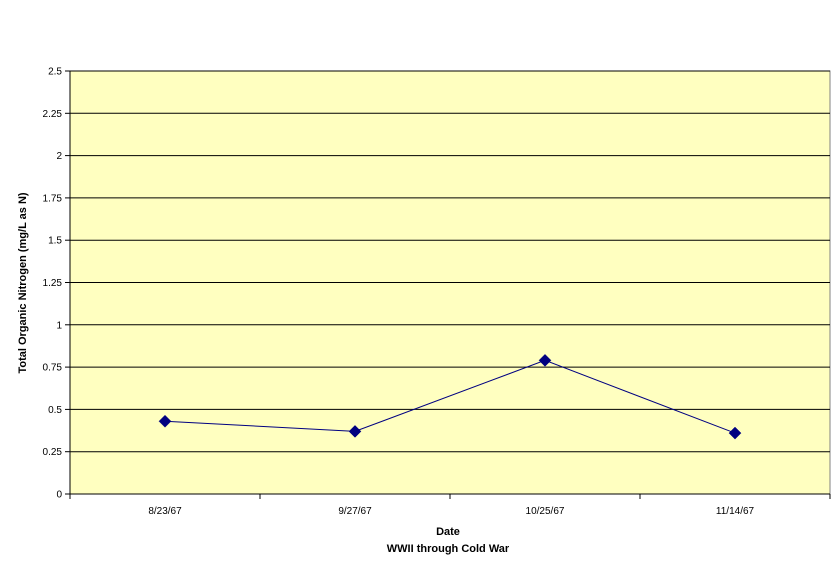  I want to click on y-axis: 0 0.25 0.5 0.75 1 1.25 1.5 1.75 2 2.25 2.5, so click(57, 284).